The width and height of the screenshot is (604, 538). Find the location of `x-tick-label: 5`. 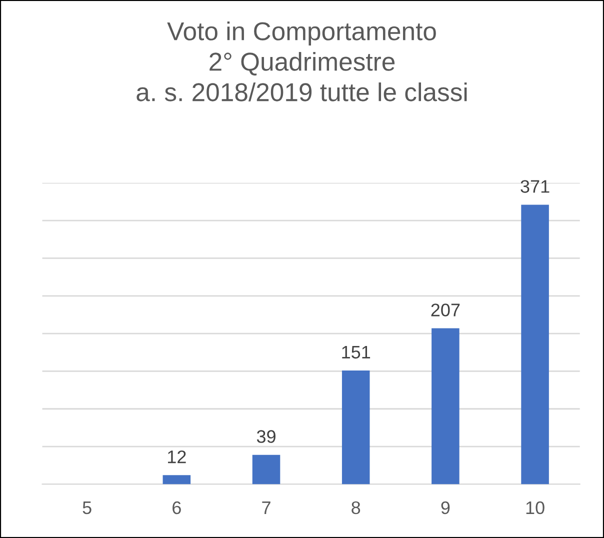

x-tick-label: 5 is located at coordinates (87, 508).